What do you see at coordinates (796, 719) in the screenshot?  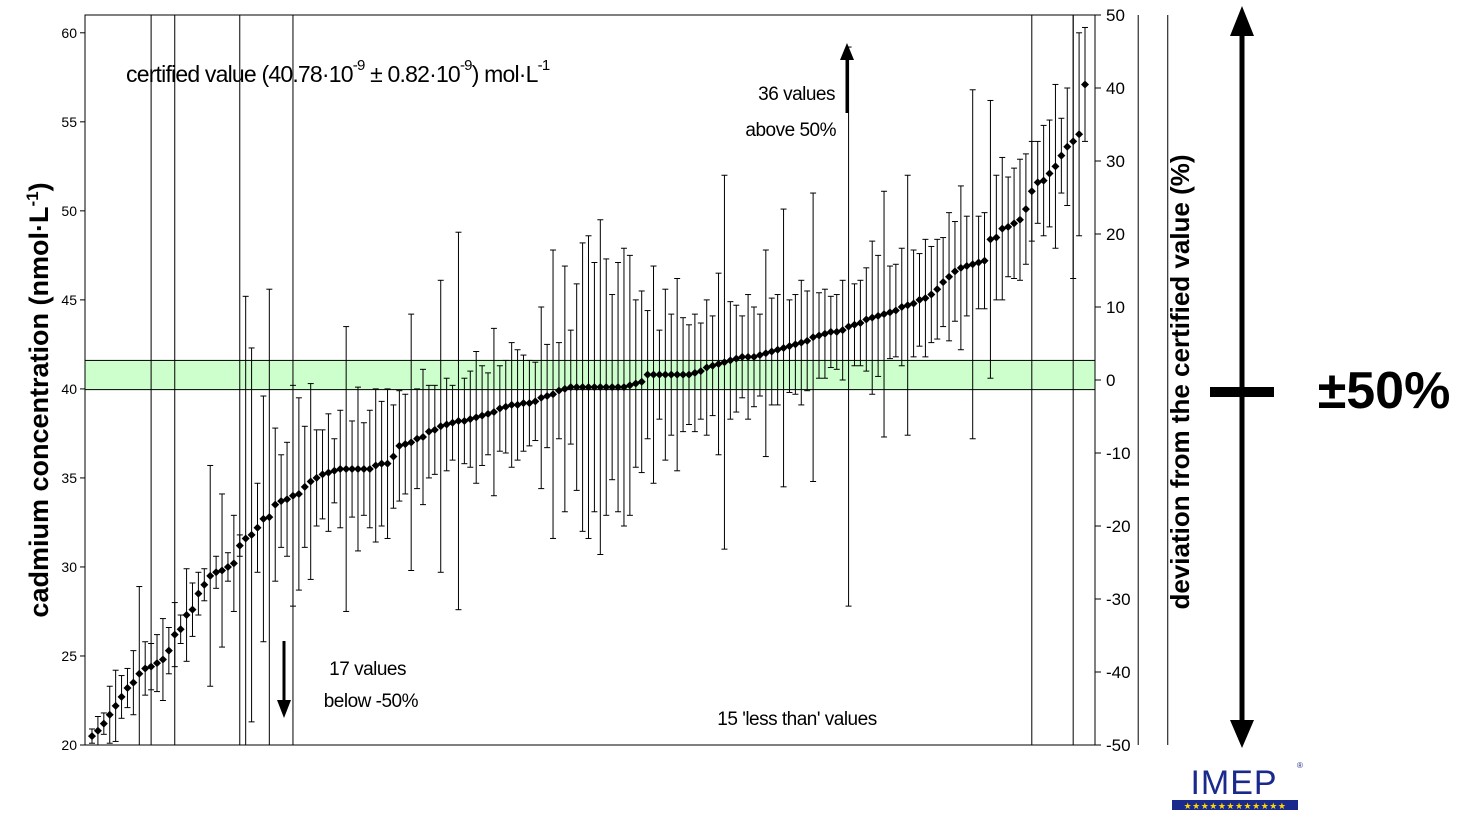 I see `less-than-label: 15 'less than' values` at bounding box center [796, 719].